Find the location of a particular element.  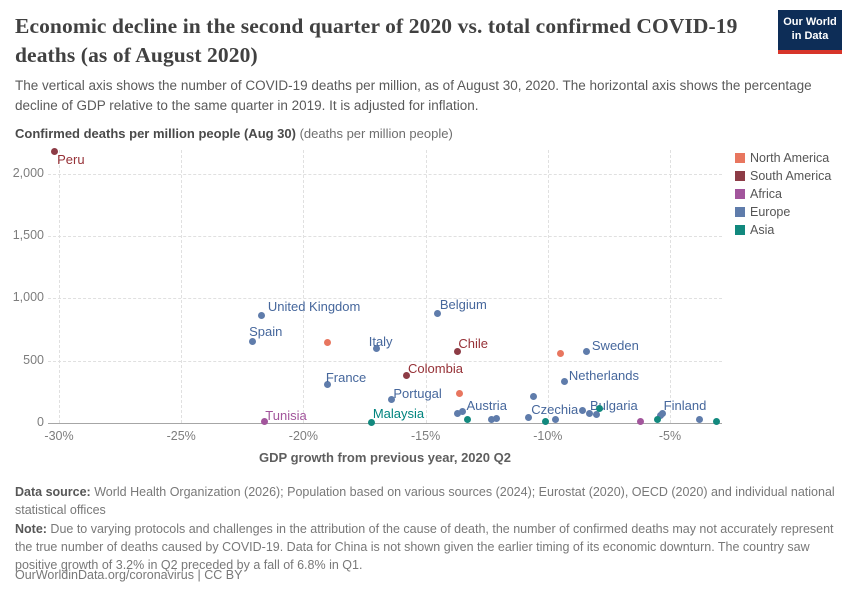

gridline-x--5 is located at coordinates (670, 286).